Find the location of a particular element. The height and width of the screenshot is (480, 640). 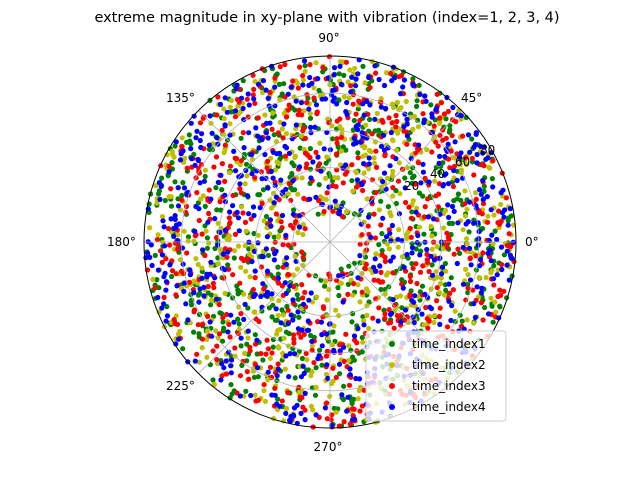

angle-label-45: 45° is located at coordinates (471, 98).